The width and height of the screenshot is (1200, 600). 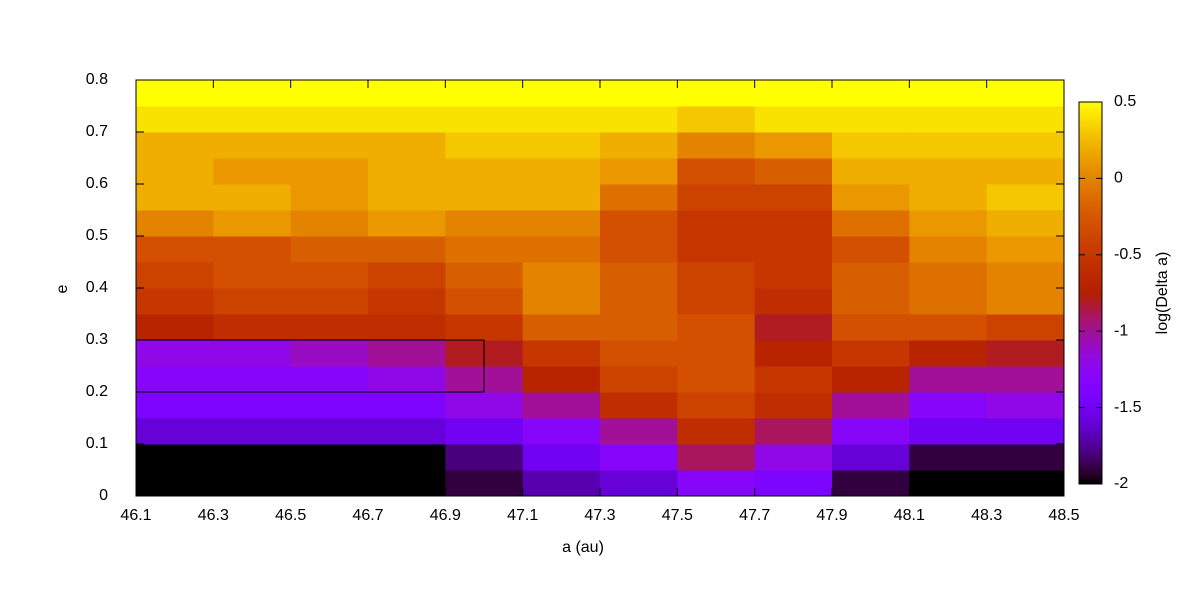 I want to click on y-tick-label: 0.1, so click(x=97, y=443).